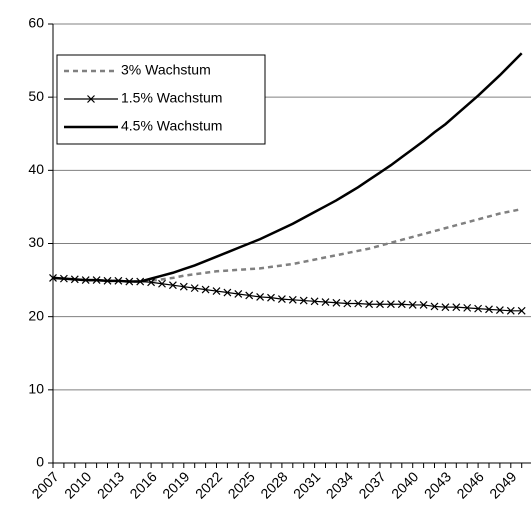  Describe the element at coordinates (339, 484) in the screenshot. I see `x-tick-label: 2034` at that location.